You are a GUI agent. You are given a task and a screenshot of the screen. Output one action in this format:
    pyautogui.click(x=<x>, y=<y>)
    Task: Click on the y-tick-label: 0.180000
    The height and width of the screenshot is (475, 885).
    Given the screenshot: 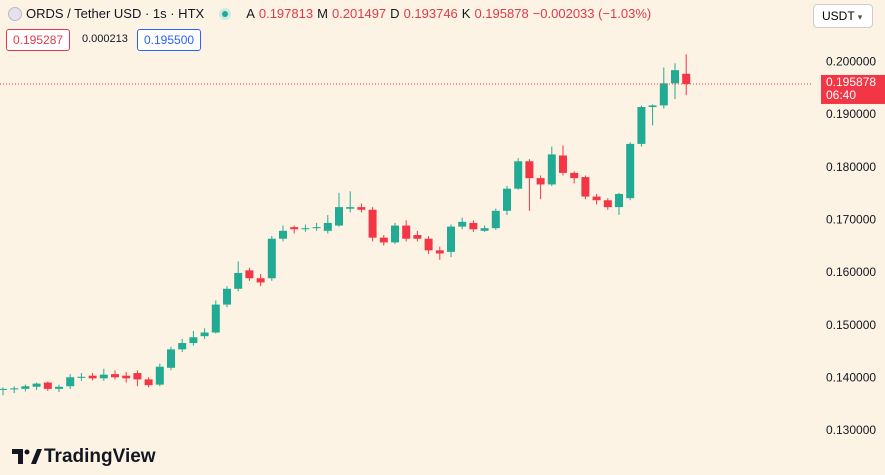 What is the action you would take?
    pyautogui.click(x=851, y=167)
    